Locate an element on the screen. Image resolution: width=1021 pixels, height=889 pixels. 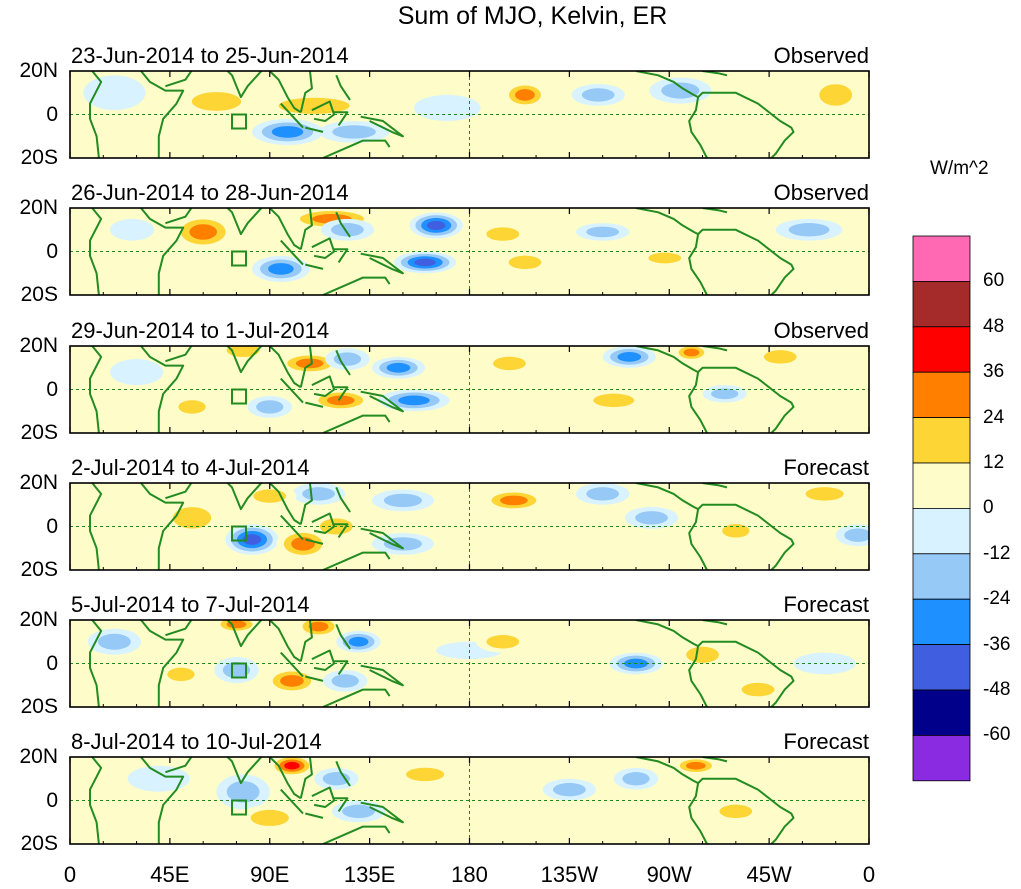
panel-date-range: 26-Jun-2014 to 28-Jun-2014 is located at coordinates (210, 192).